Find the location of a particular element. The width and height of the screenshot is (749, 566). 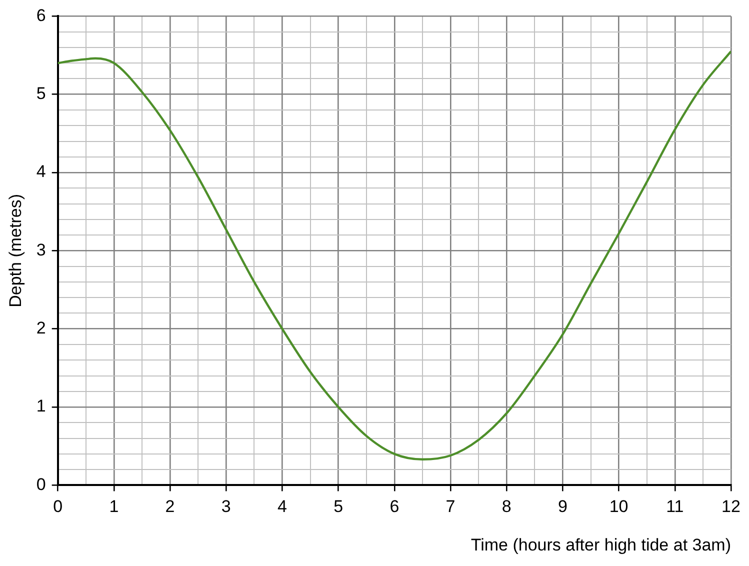

x-tick-label: 11 is located at coordinates (675, 506).